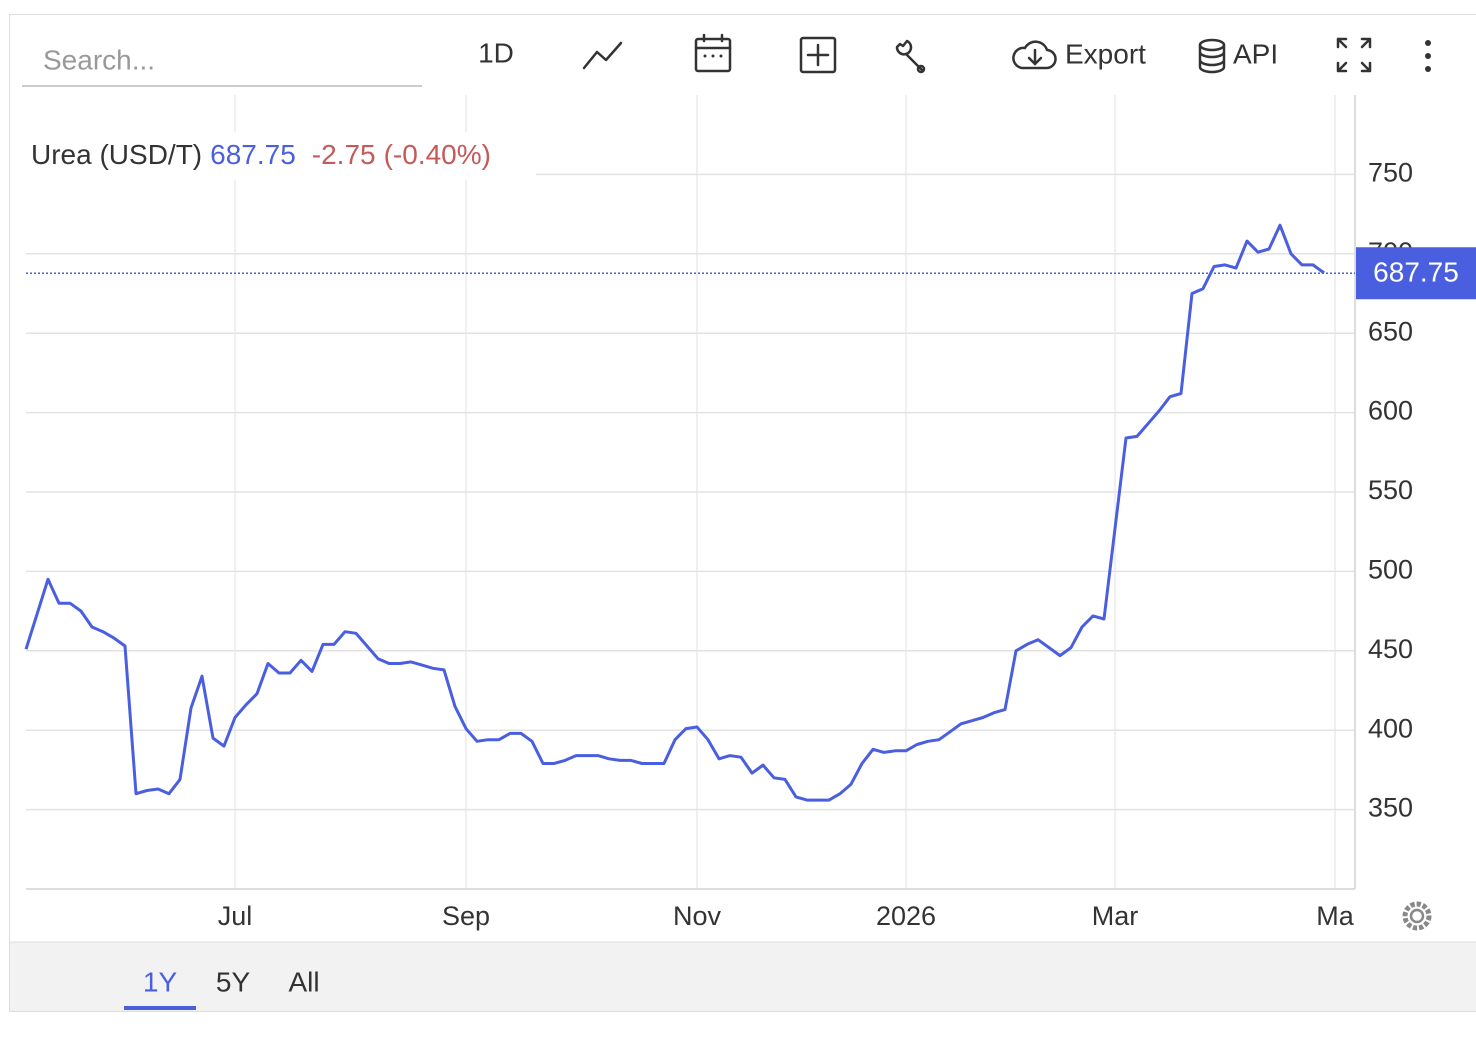 Image resolution: width=1476 pixels, height=1049 pixels. What do you see at coordinates (160, 981) in the screenshot?
I see `range-tab: 1Y` at bounding box center [160, 981].